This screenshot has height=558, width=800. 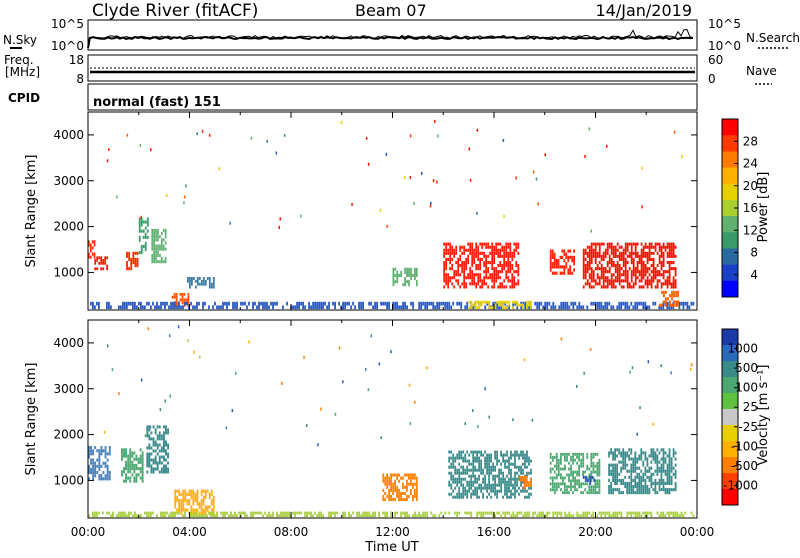 What do you see at coordinates (160, 410) in the screenshot?
I see `velocity-sparse-echo` at bounding box center [160, 410].